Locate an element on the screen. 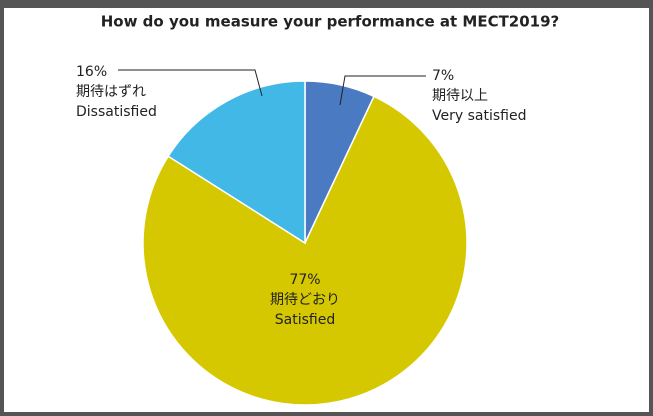 This screenshot has width=653, height=416. slice-label-jp: 期待以上 is located at coordinates (460, 96).